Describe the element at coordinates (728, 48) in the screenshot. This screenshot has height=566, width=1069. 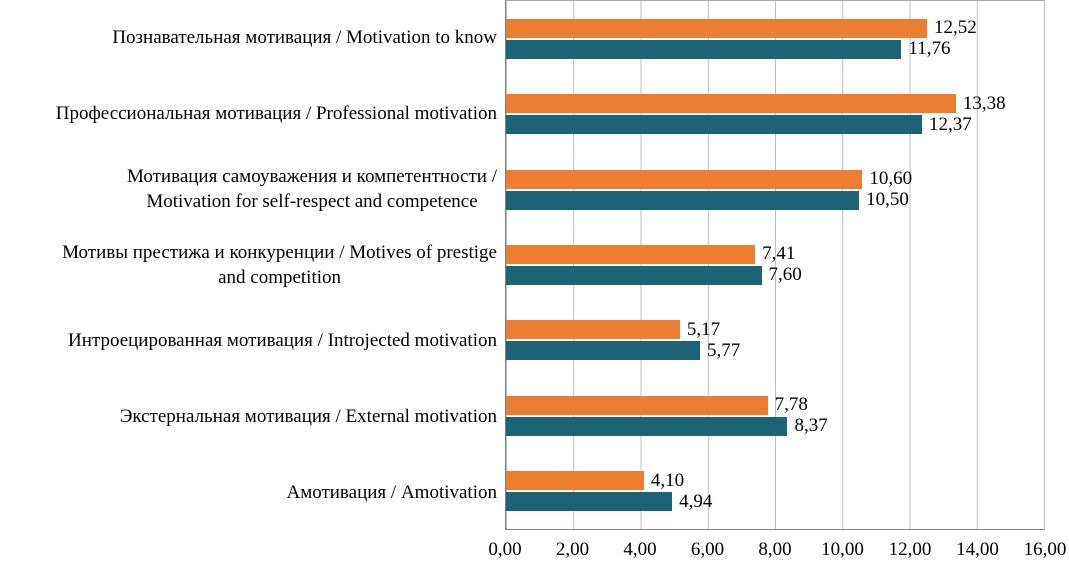
I see `bar-series-teal: 11,76` at that location.